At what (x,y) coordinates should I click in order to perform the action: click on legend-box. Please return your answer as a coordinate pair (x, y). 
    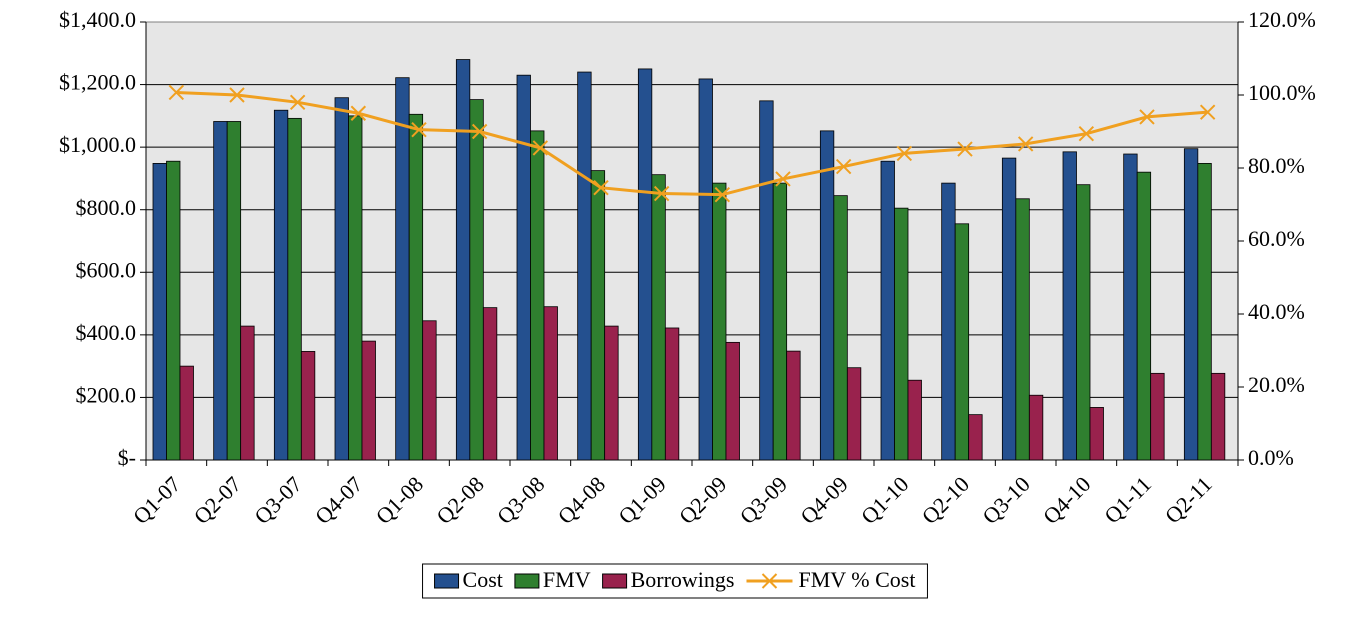
    Looking at the image, I should click on (675, 581).